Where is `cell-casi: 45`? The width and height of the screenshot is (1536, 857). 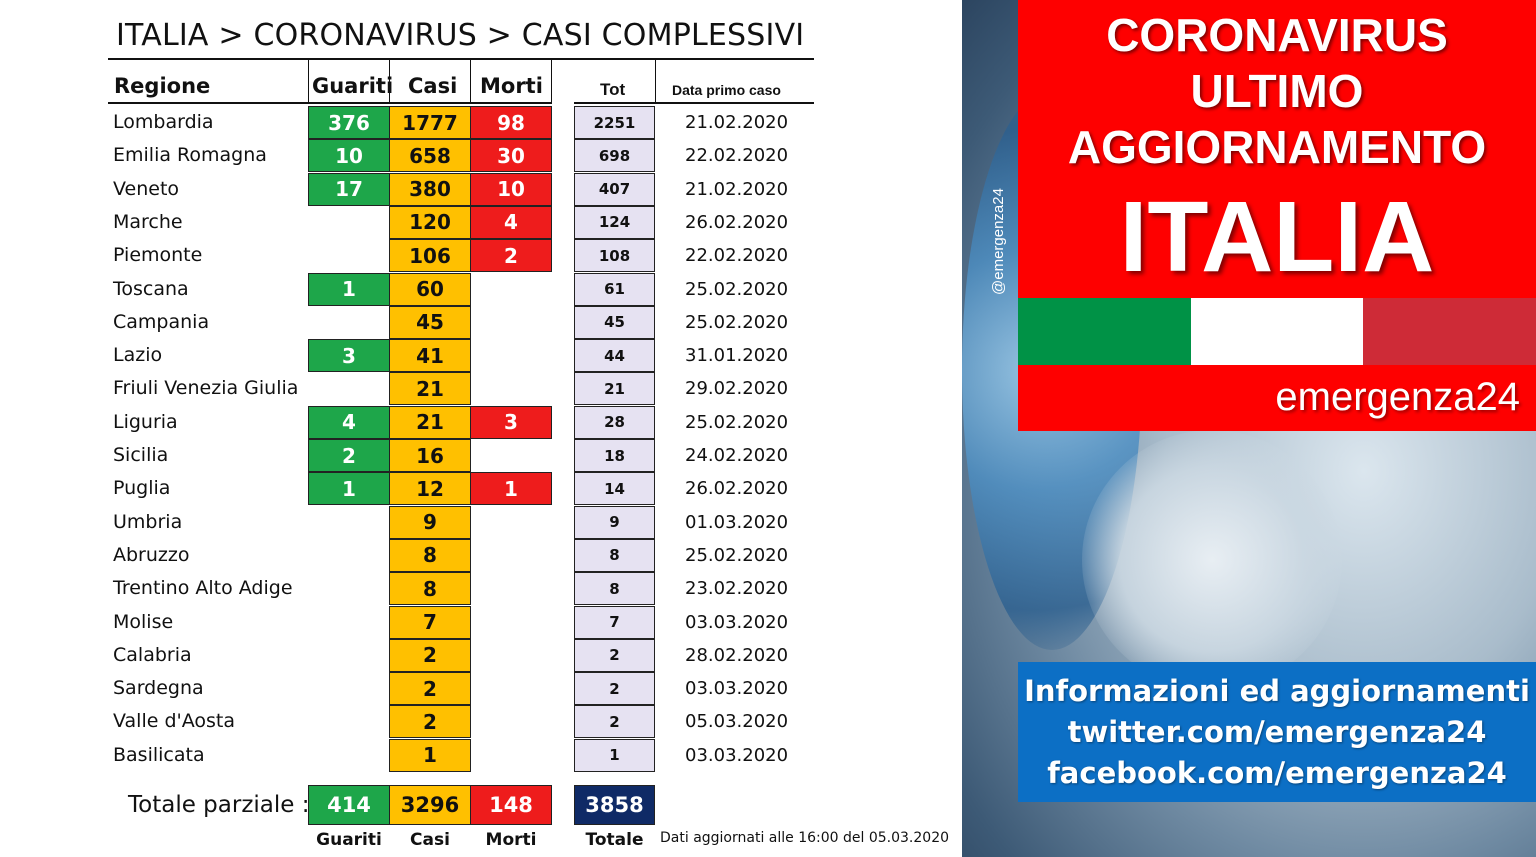 cell-casi: 45 is located at coordinates (430, 322).